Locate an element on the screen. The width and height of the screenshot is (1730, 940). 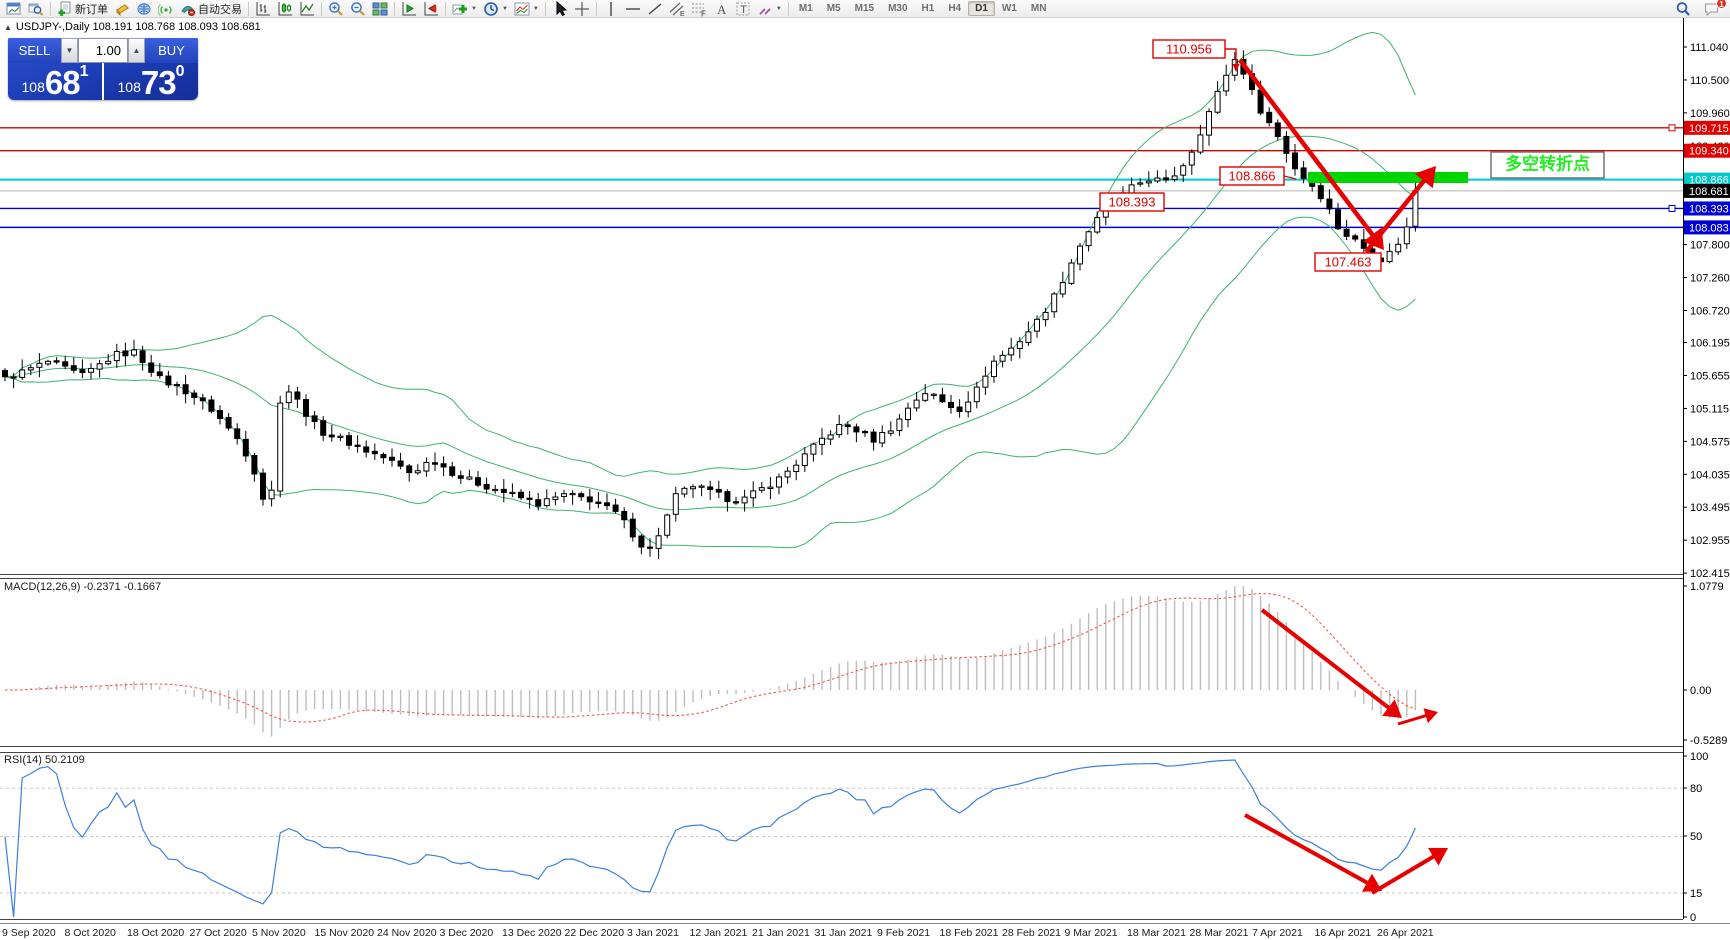
rsi-levels is located at coordinates (841, 840).